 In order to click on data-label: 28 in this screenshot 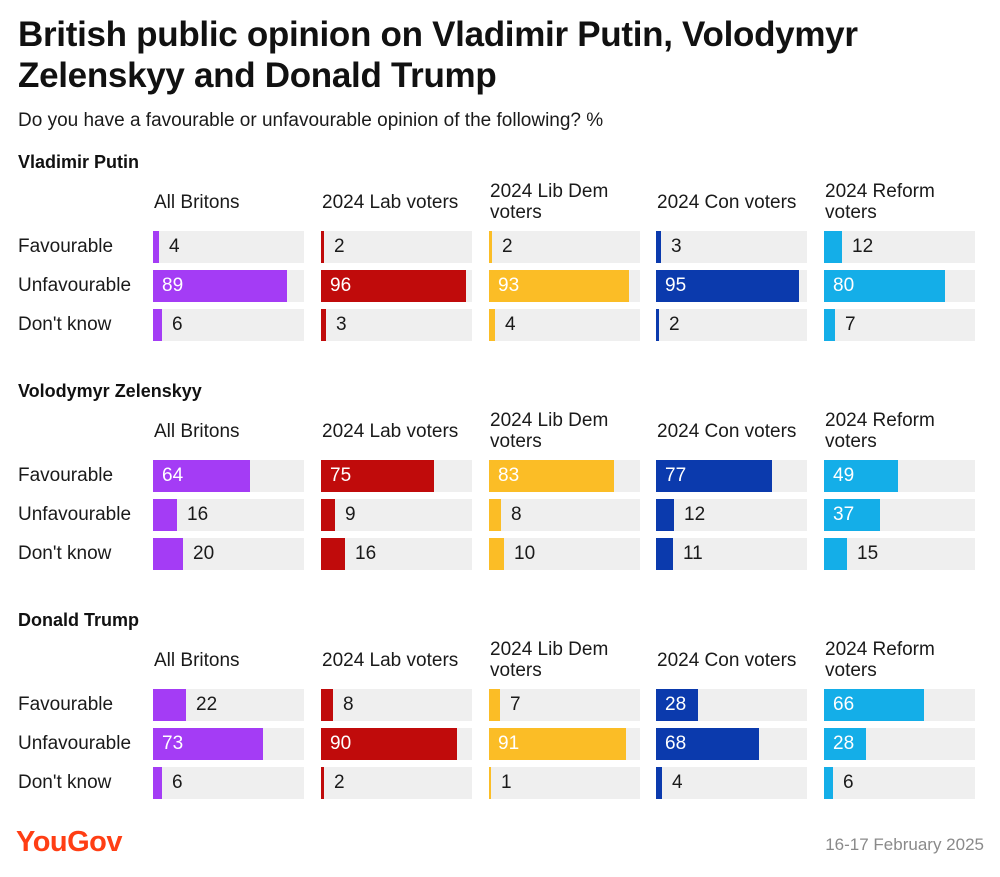, I will do `click(844, 743)`.